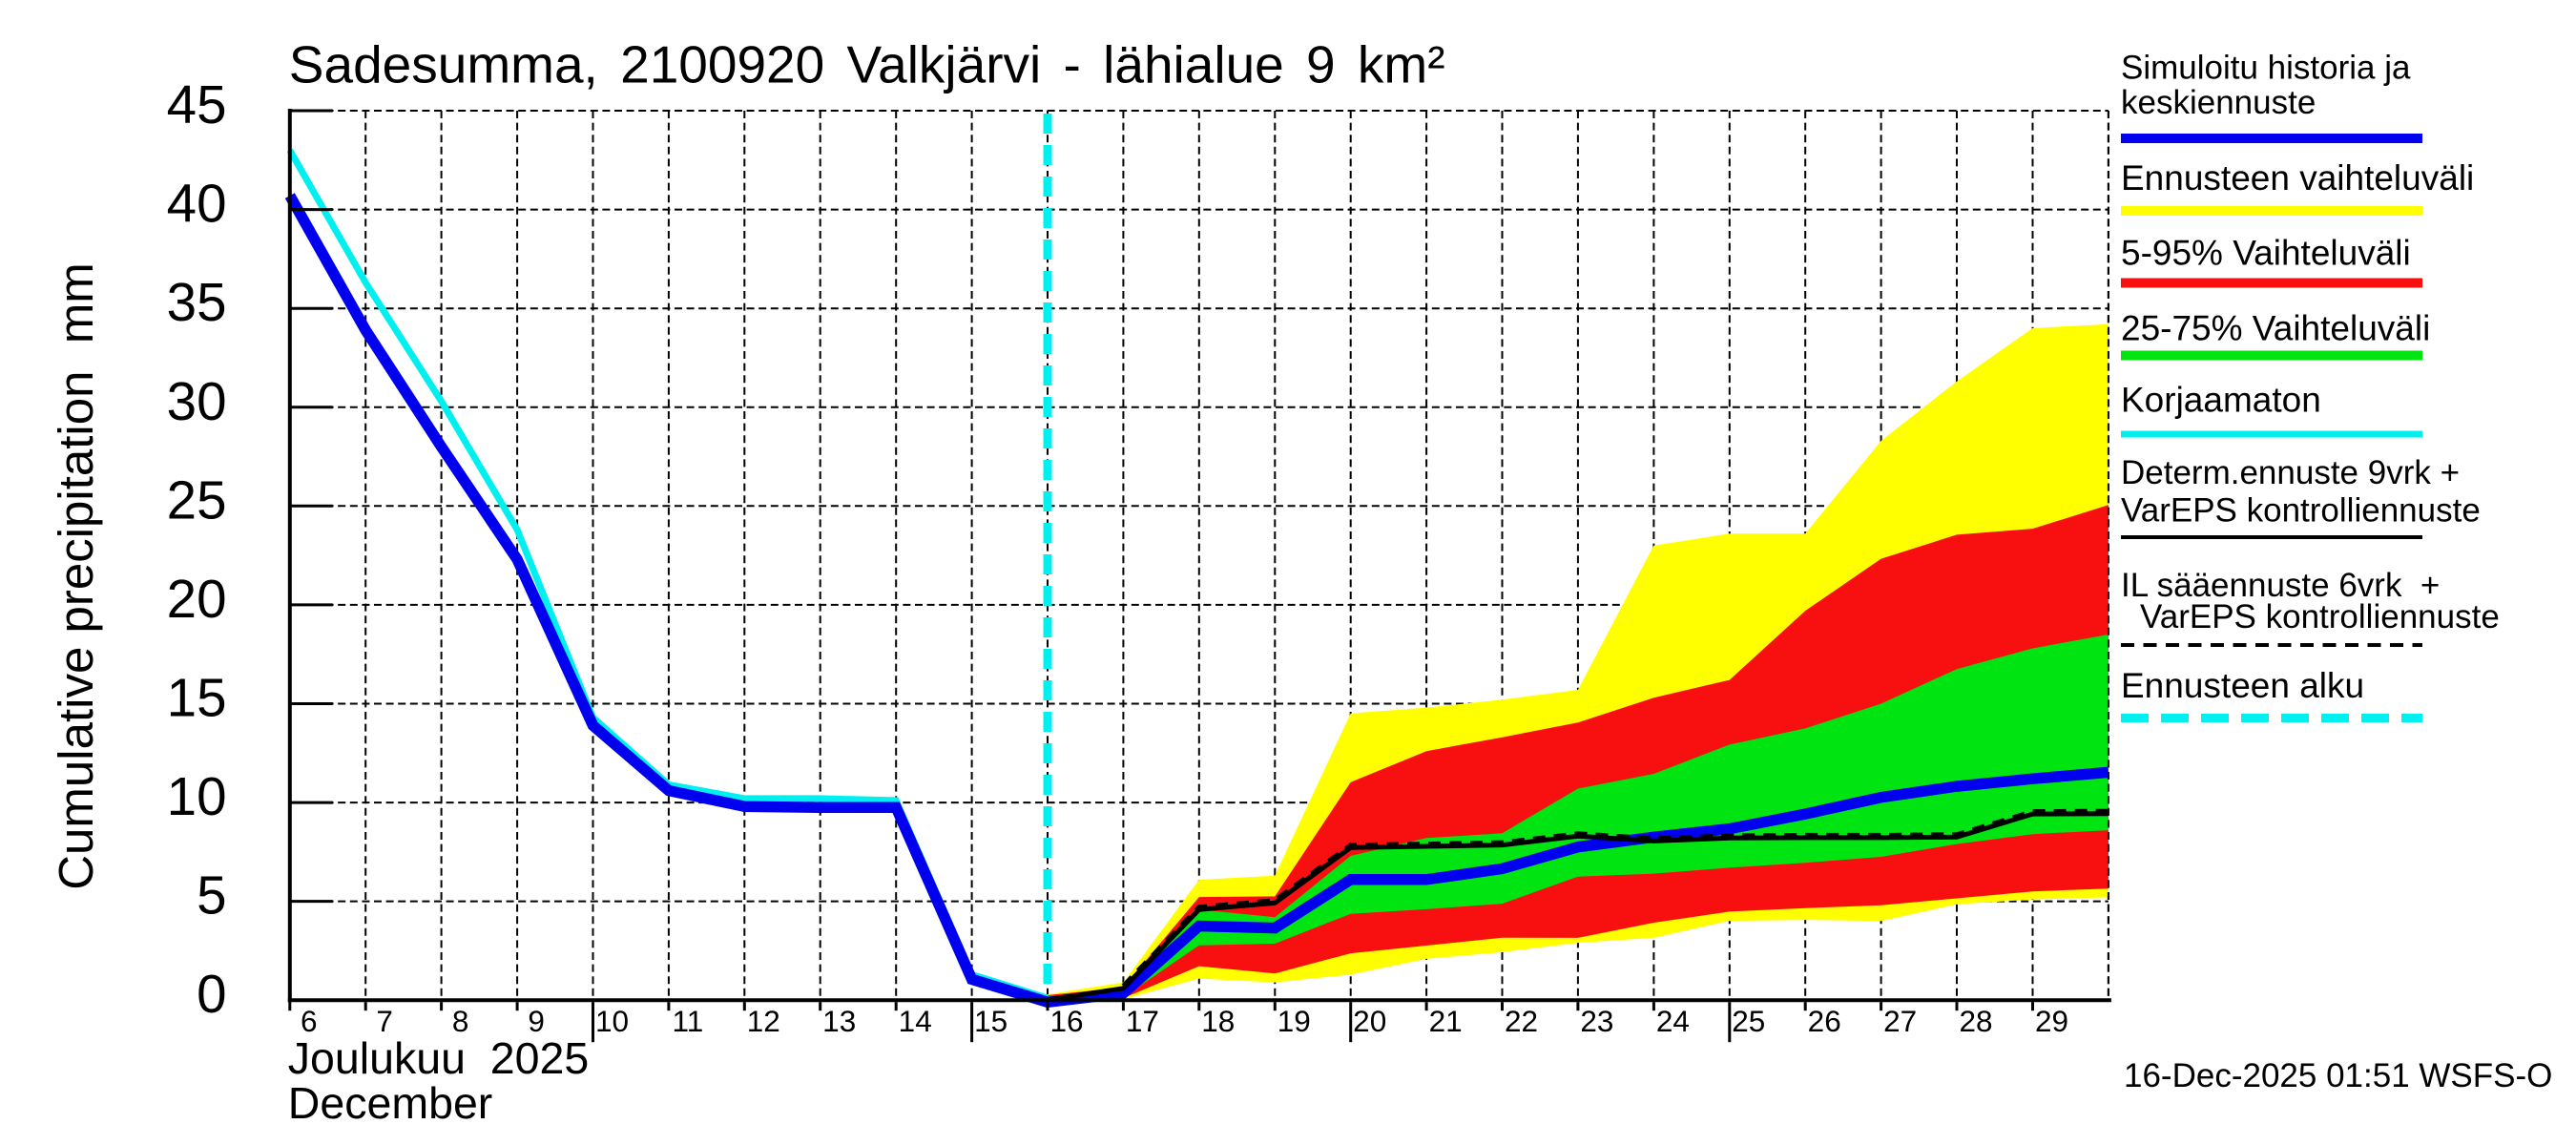  Describe the element at coordinates (1521, 1021) in the screenshot. I see `svg-text: 22` at that location.